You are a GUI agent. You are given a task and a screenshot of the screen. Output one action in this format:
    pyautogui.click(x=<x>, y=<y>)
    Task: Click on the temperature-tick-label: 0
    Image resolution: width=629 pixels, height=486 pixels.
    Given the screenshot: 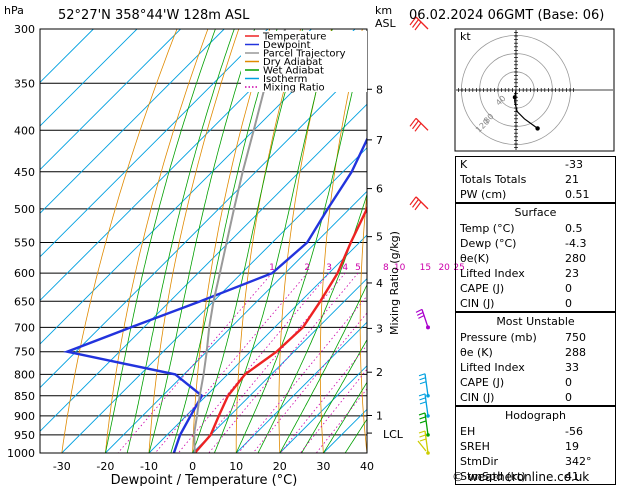 What is the action you would take?
    pyautogui.click(x=192, y=466)
    